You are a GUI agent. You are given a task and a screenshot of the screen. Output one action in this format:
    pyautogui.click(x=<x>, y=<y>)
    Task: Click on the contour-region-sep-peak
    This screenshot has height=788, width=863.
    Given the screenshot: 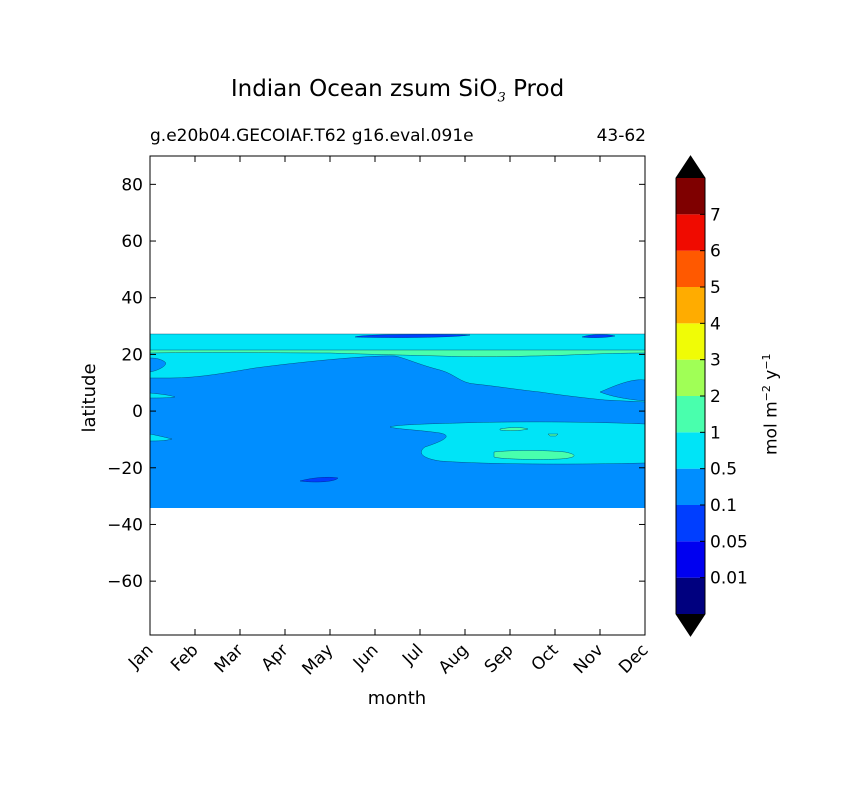 What is the action you would take?
    pyautogui.click(x=514, y=429)
    